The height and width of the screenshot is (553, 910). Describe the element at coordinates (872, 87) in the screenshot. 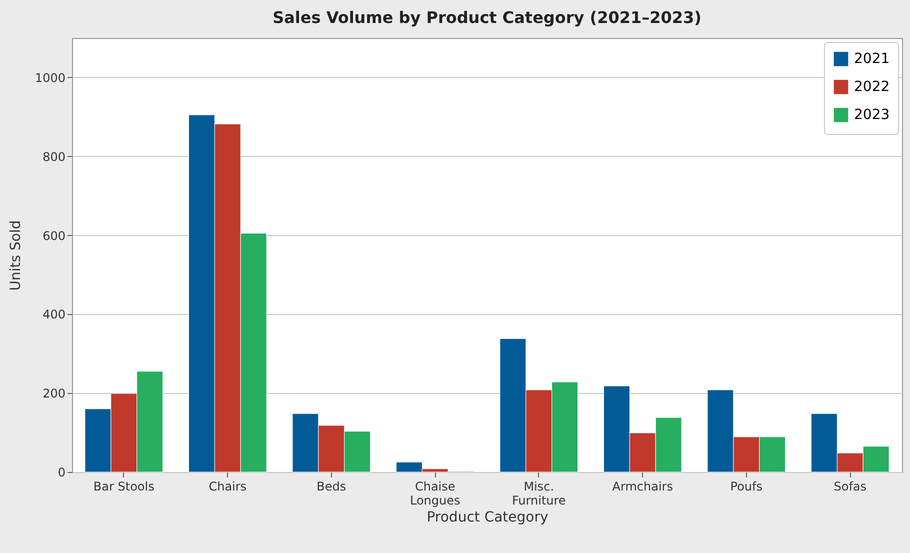

I see `legend-label: 2022` at that location.